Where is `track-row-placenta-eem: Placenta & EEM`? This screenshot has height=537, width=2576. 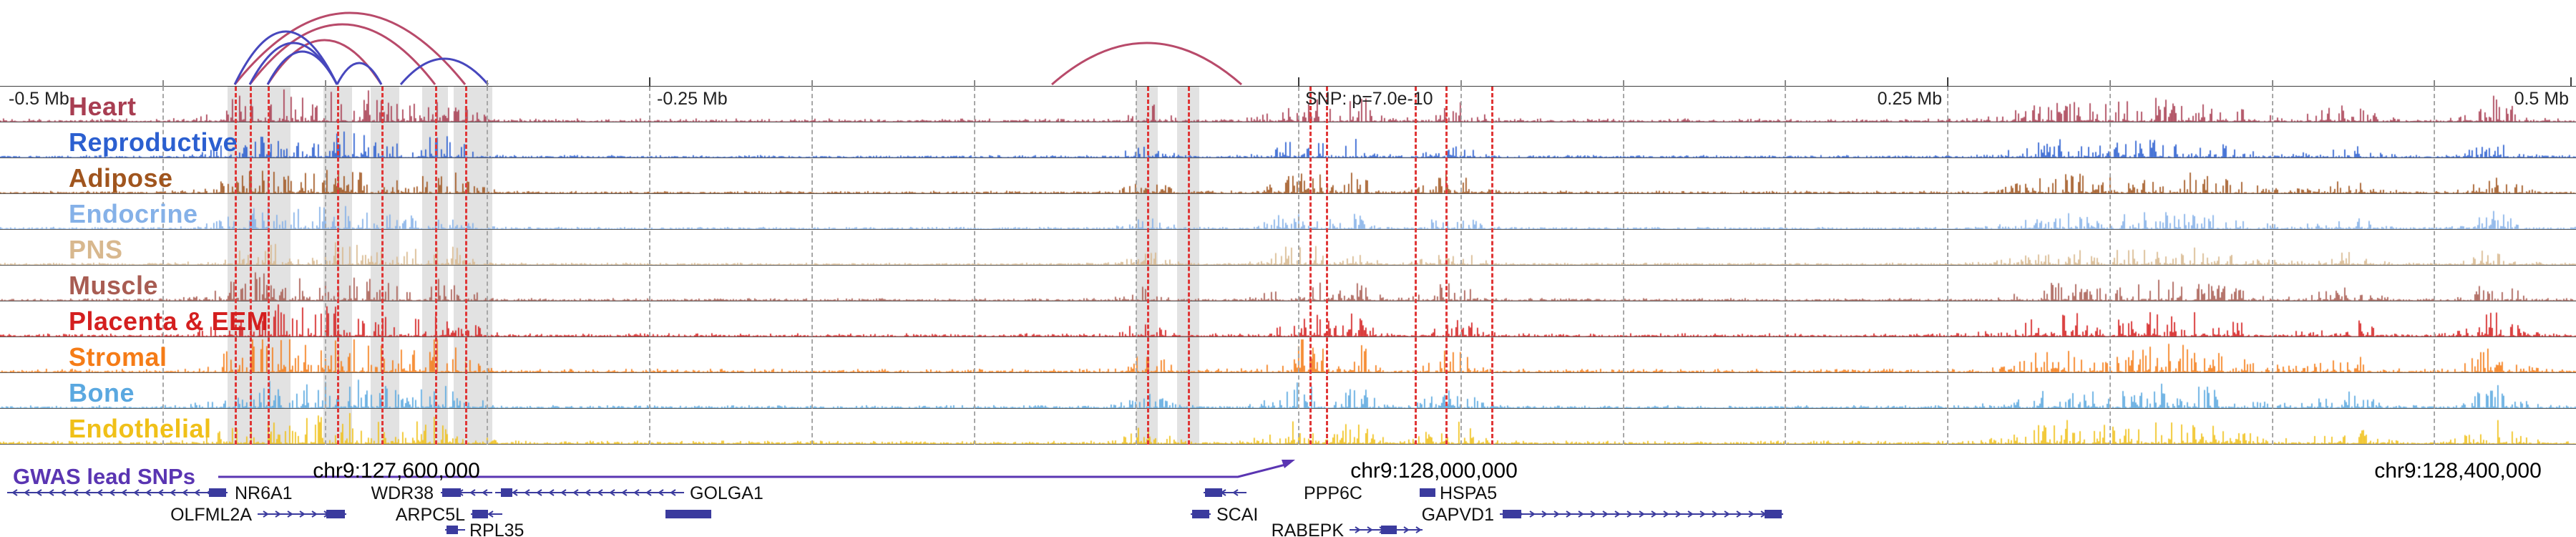 track-row-placenta-eem: Placenta & EEM is located at coordinates (1288, 319).